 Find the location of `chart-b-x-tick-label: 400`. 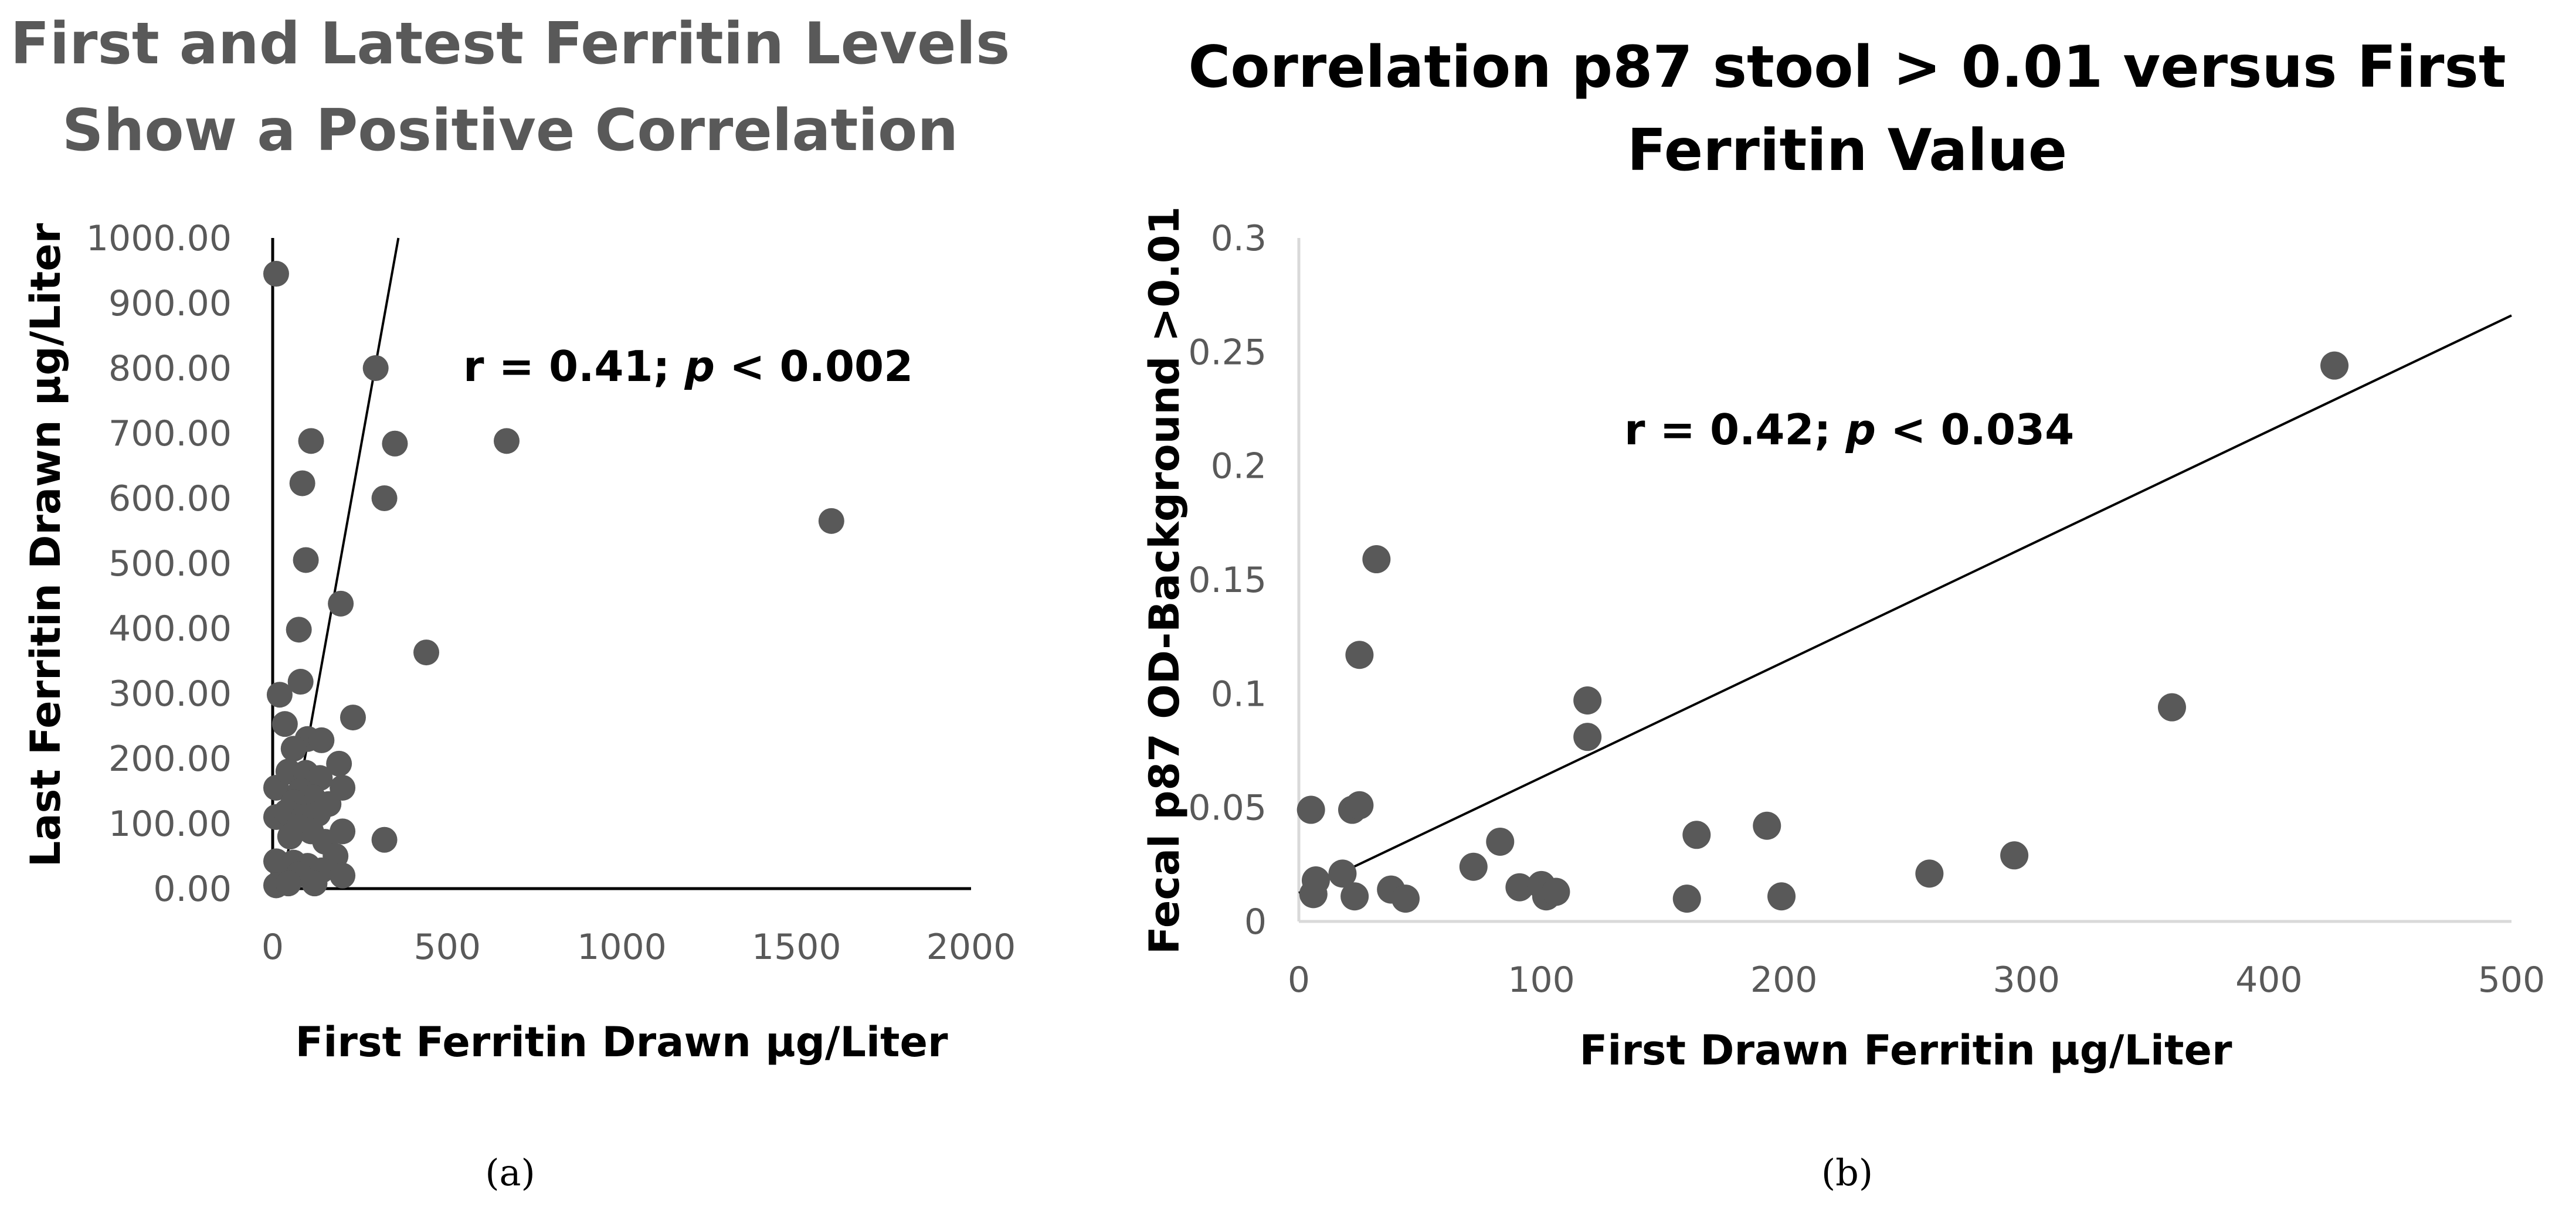

chart-b-x-tick-label: 400 is located at coordinates (2269, 980).